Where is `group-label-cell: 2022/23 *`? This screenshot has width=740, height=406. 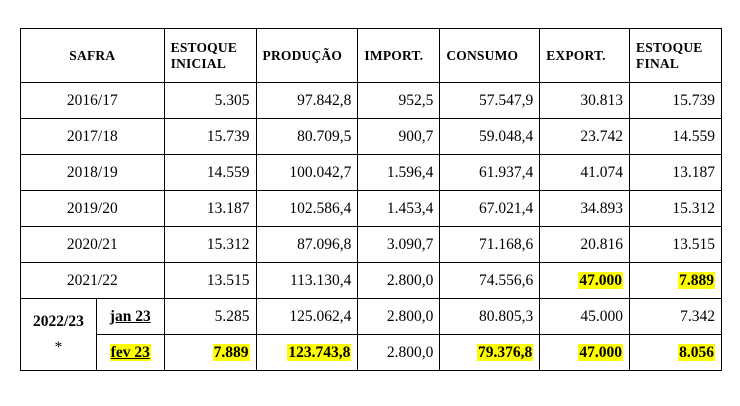 group-label-cell: 2022/23 * is located at coordinates (58, 334).